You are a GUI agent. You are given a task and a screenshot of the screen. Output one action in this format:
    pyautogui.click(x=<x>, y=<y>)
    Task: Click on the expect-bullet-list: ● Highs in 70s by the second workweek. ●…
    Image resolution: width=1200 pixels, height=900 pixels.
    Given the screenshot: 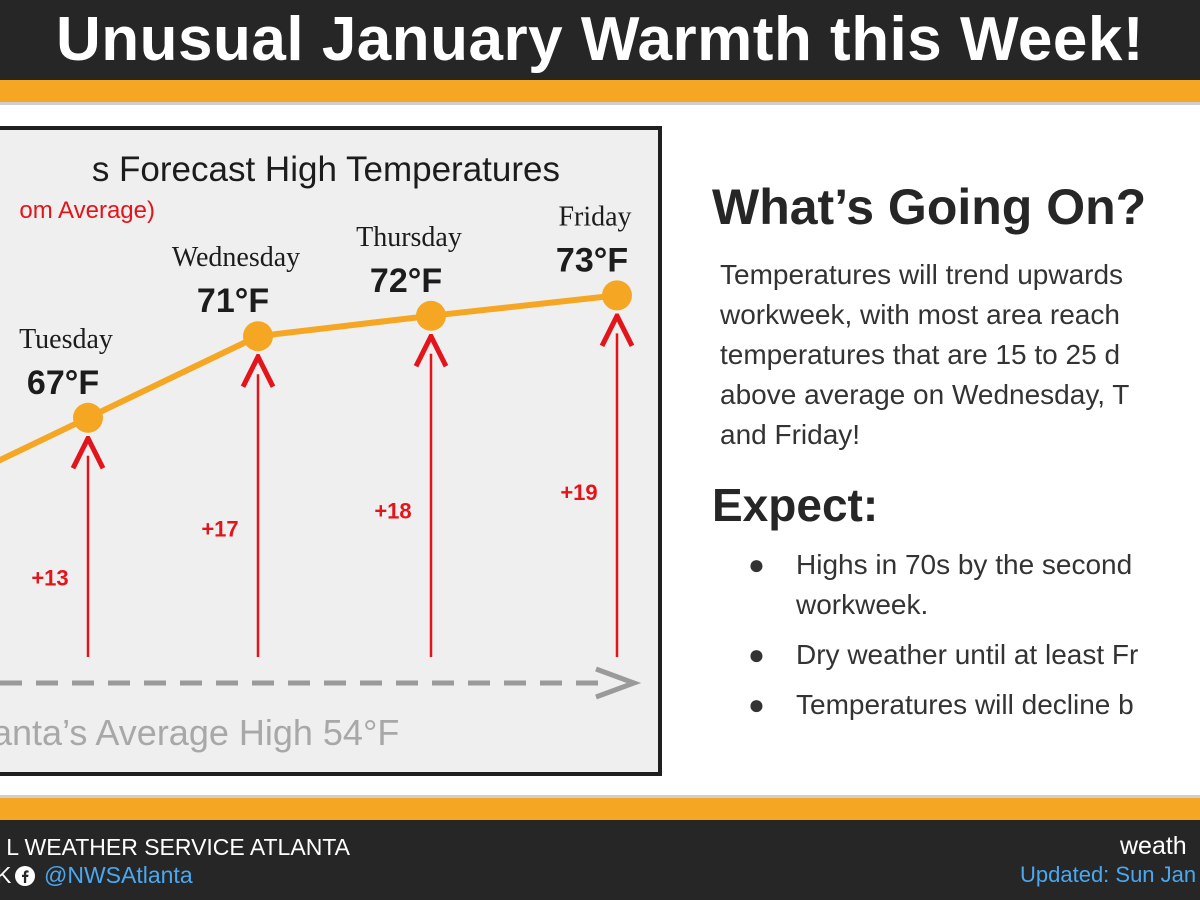 What is the action you would take?
    pyautogui.click(x=974, y=640)
    